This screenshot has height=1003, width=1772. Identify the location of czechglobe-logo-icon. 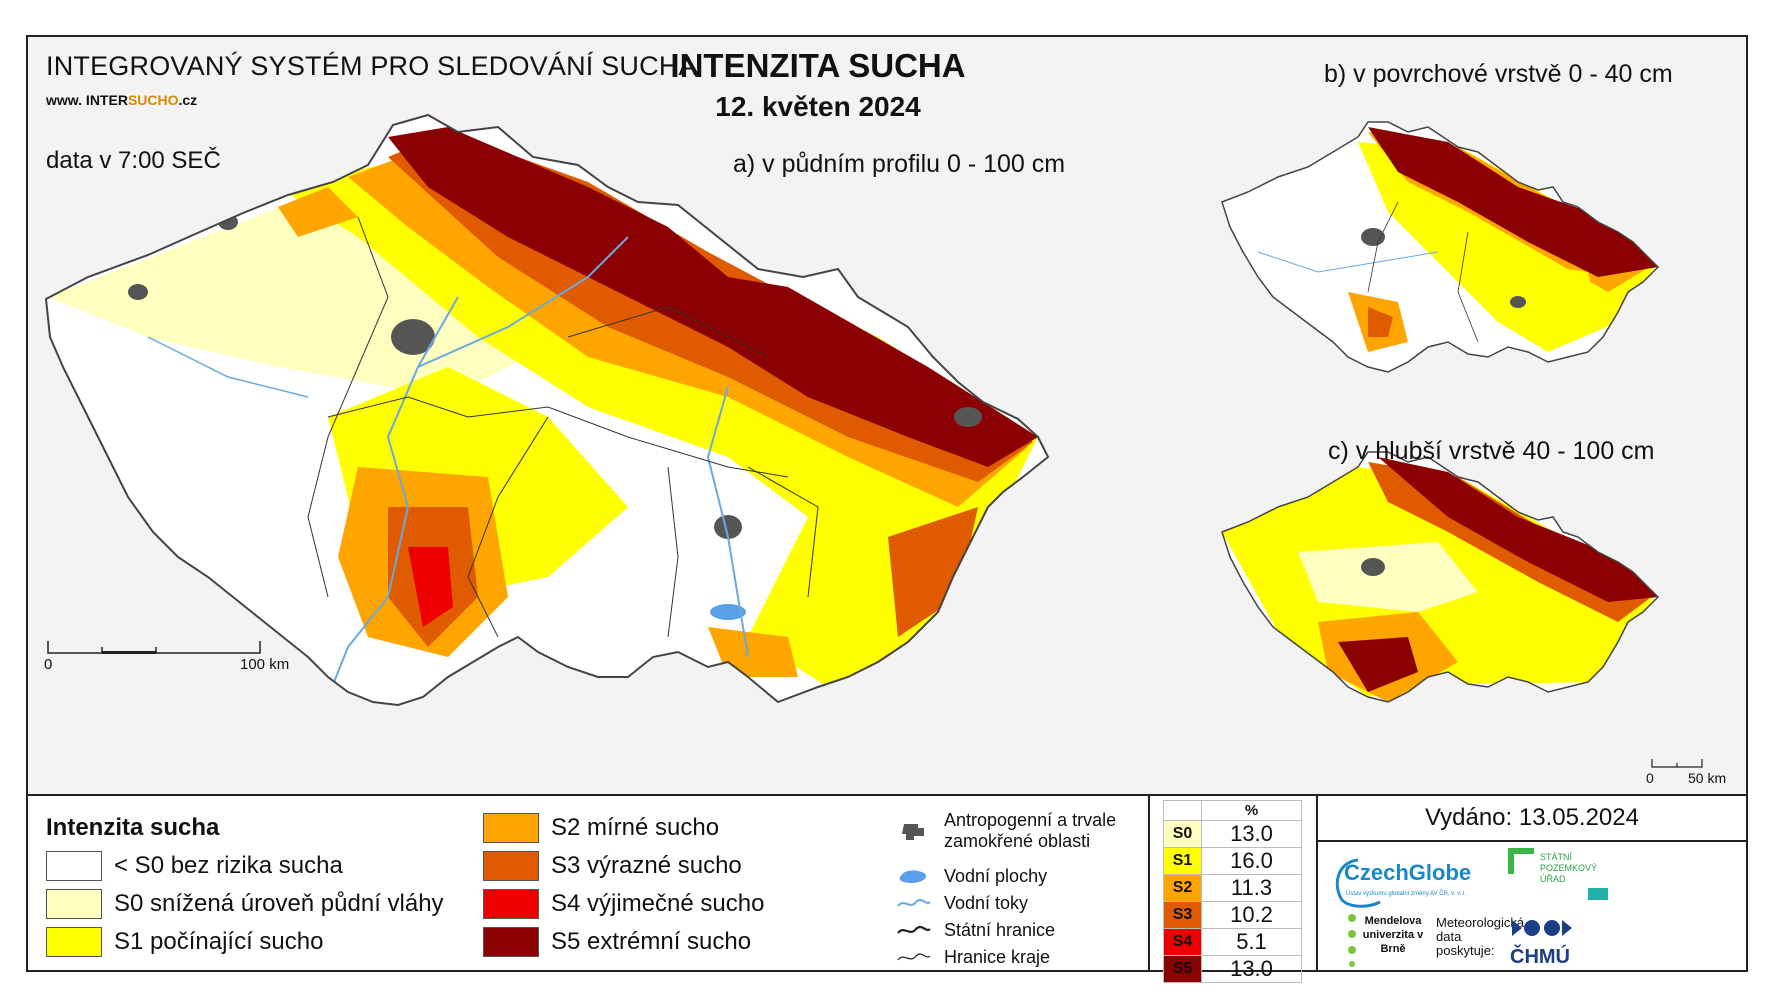
(1358, 883).